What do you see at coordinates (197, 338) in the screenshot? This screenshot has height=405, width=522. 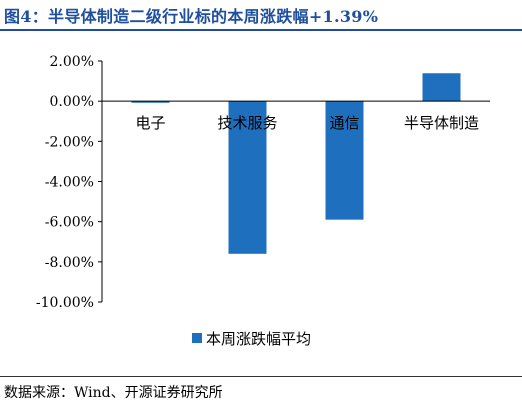 I see `legend-swatch` at bounding box center [197, 338].